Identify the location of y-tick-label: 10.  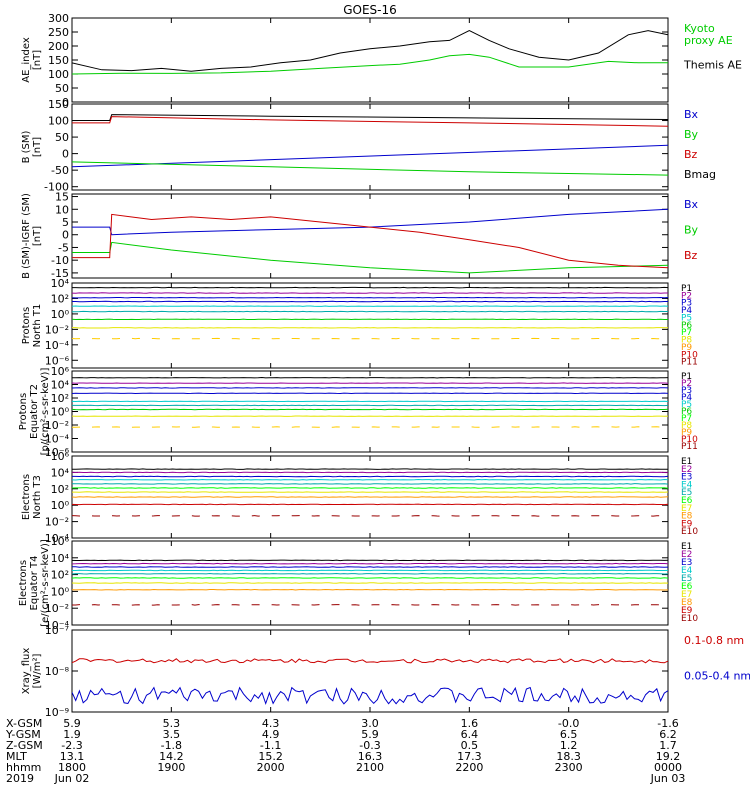
(62, 209).